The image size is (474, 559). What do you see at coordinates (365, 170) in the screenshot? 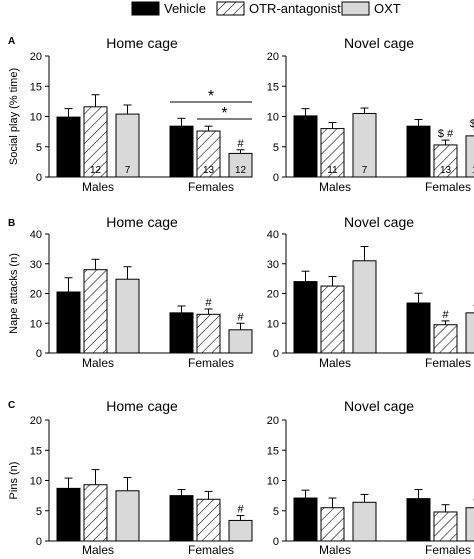
I see `n-label: 7` at bounding box center [365, 170].